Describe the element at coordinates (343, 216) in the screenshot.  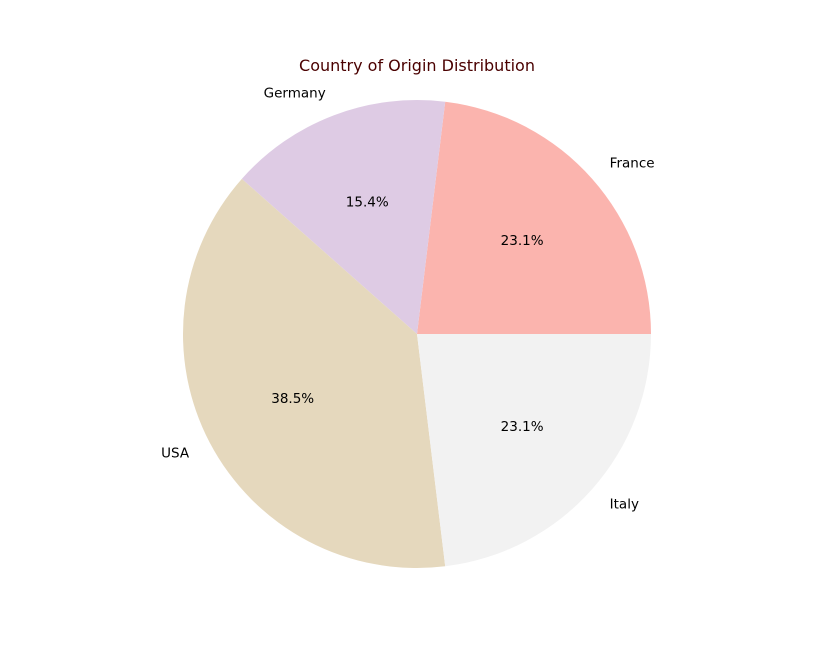
I see `pie-slice-germany` at that location.